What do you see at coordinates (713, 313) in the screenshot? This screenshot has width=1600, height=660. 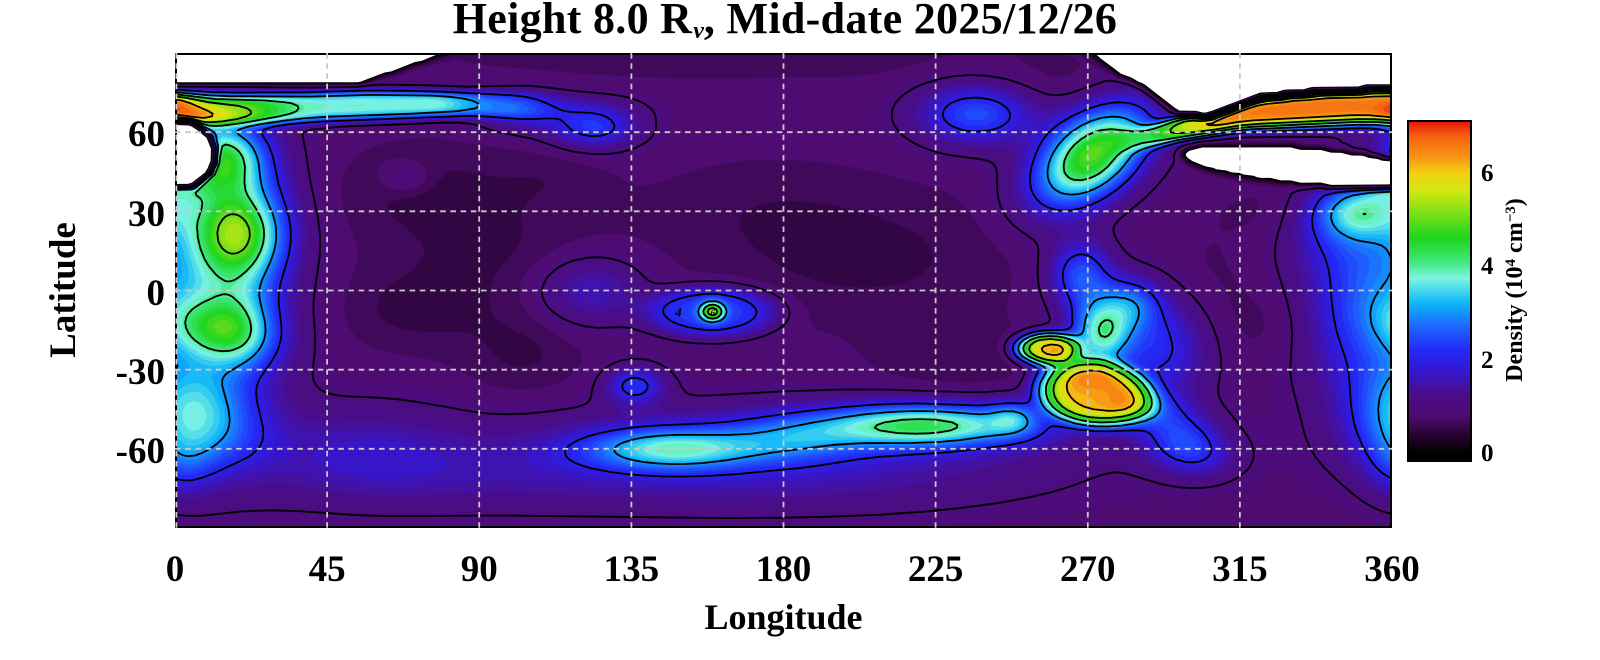 I see `svg-text: 6` at bounding box center [713, 313].